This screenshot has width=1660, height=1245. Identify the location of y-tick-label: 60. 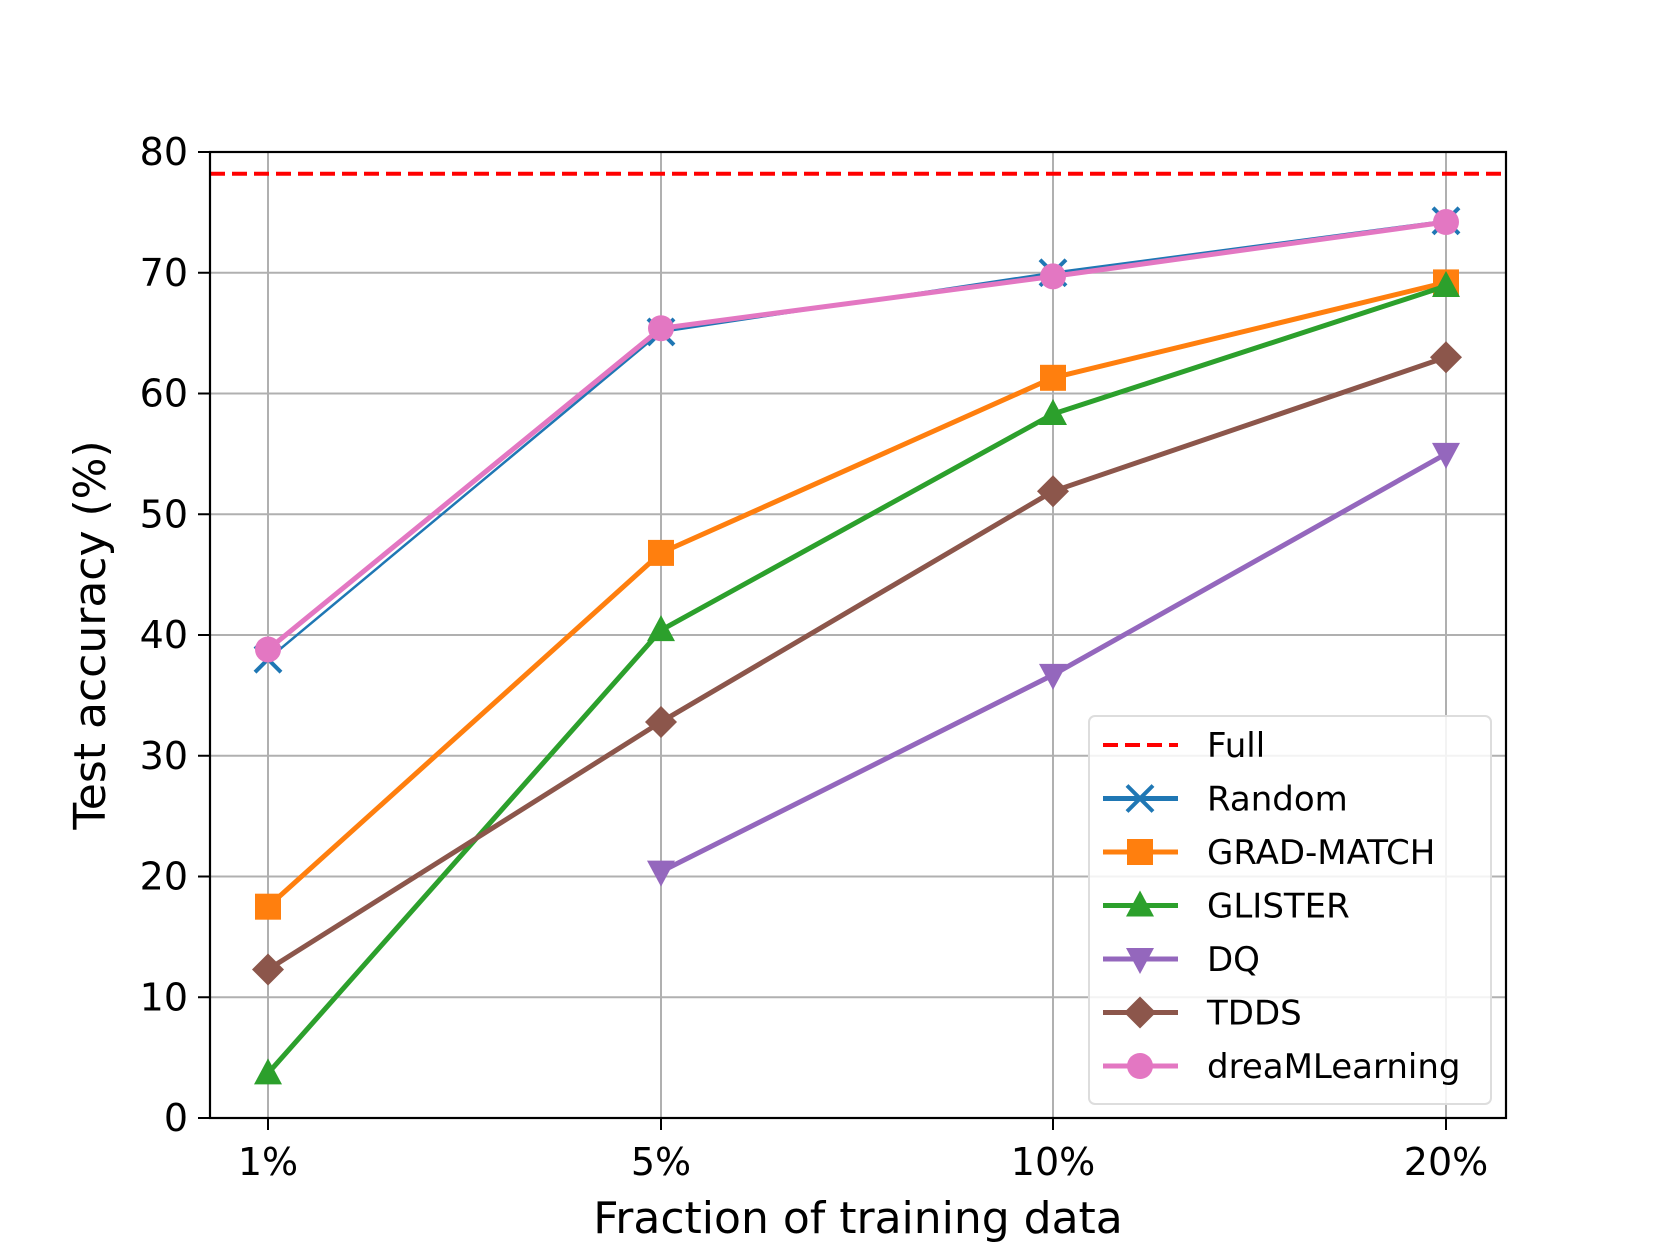
(164, 394).